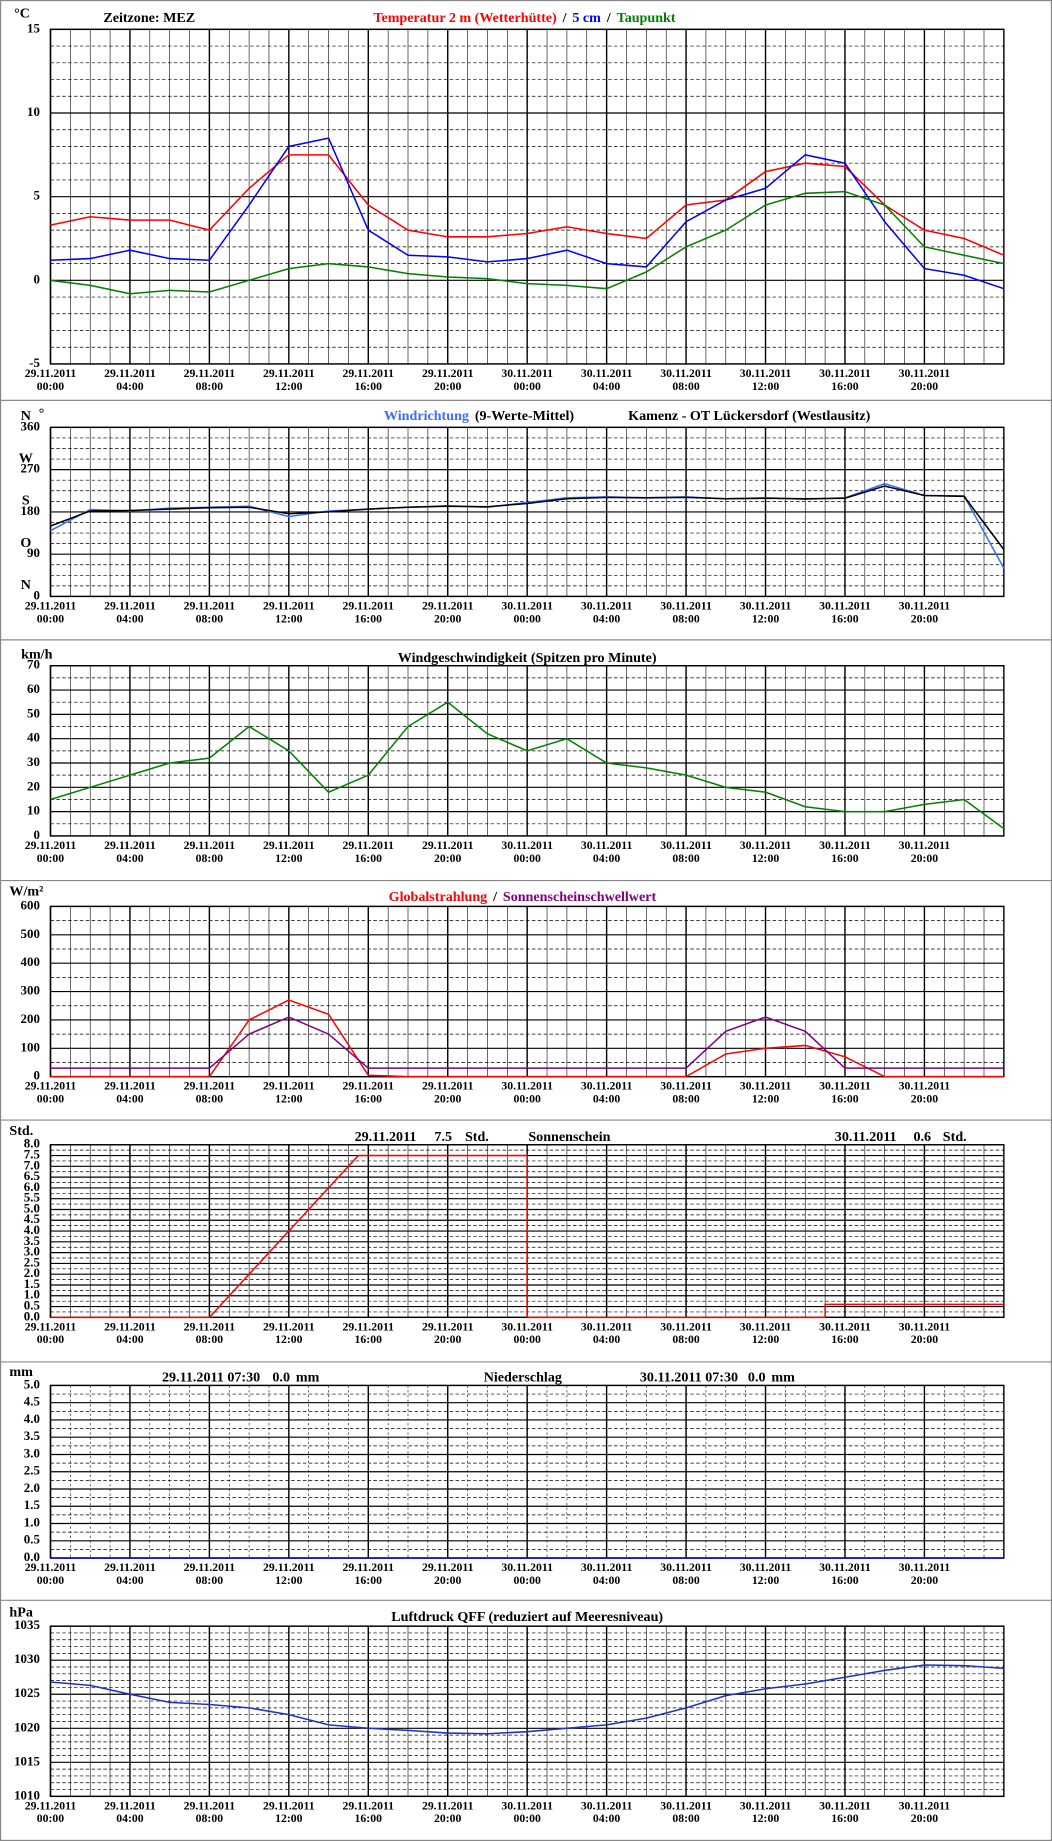  What do you see at coordinates (33, 810) in the screenshot?
I see `y-tick-label: 10` at bounding box center [33, 810].